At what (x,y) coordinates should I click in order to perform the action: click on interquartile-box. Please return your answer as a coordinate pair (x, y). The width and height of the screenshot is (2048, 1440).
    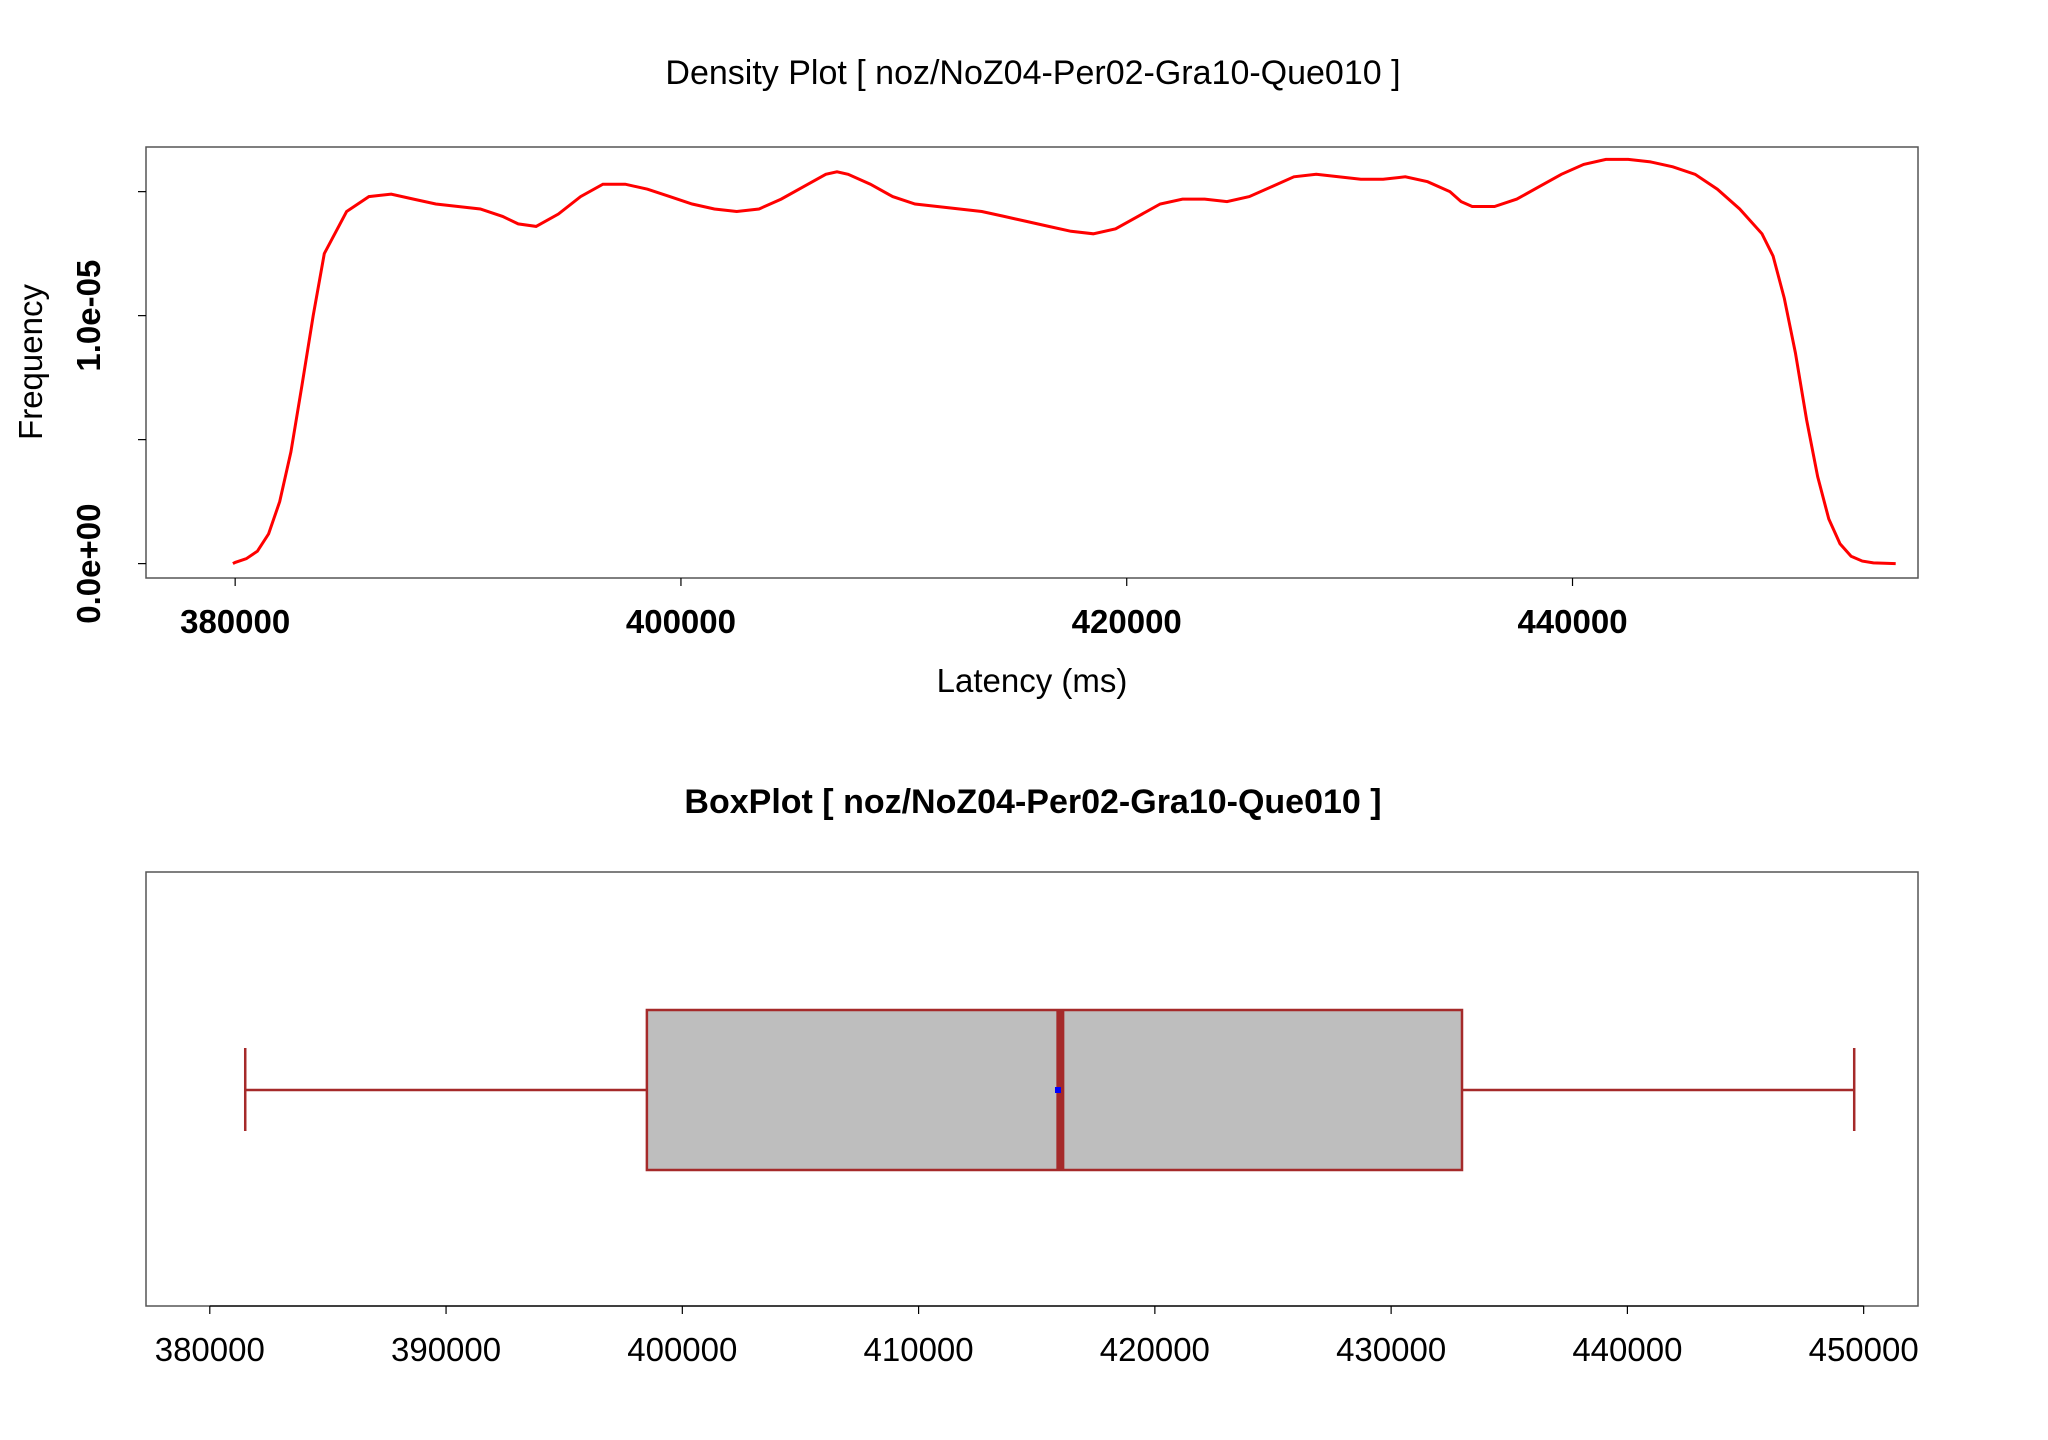
    Looking at the image, I should click on (1054, 1090).